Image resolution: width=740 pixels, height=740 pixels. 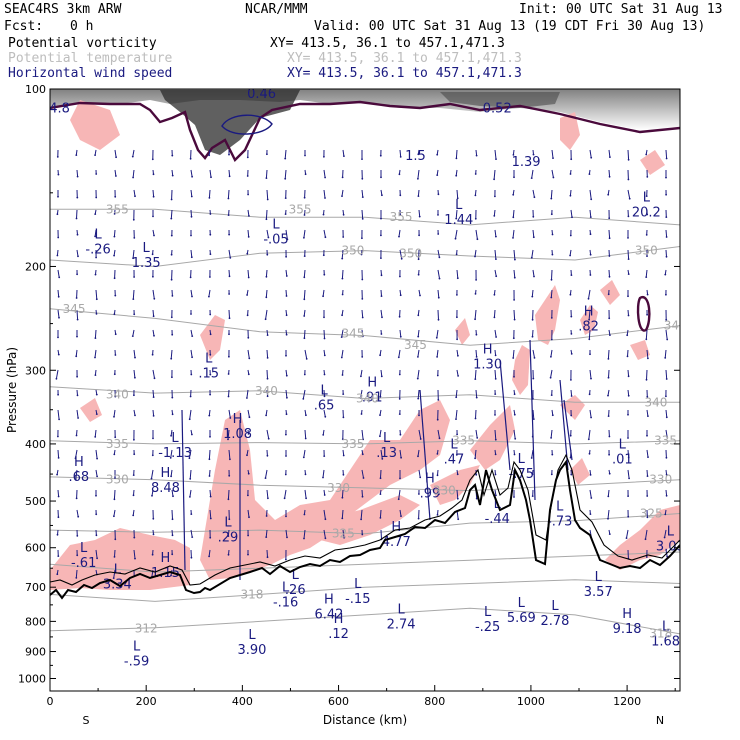 What do you see at coordinates (261, 94) in the screenshot?
I see `pv-label: 0.46` at bounding box center [261, 94].